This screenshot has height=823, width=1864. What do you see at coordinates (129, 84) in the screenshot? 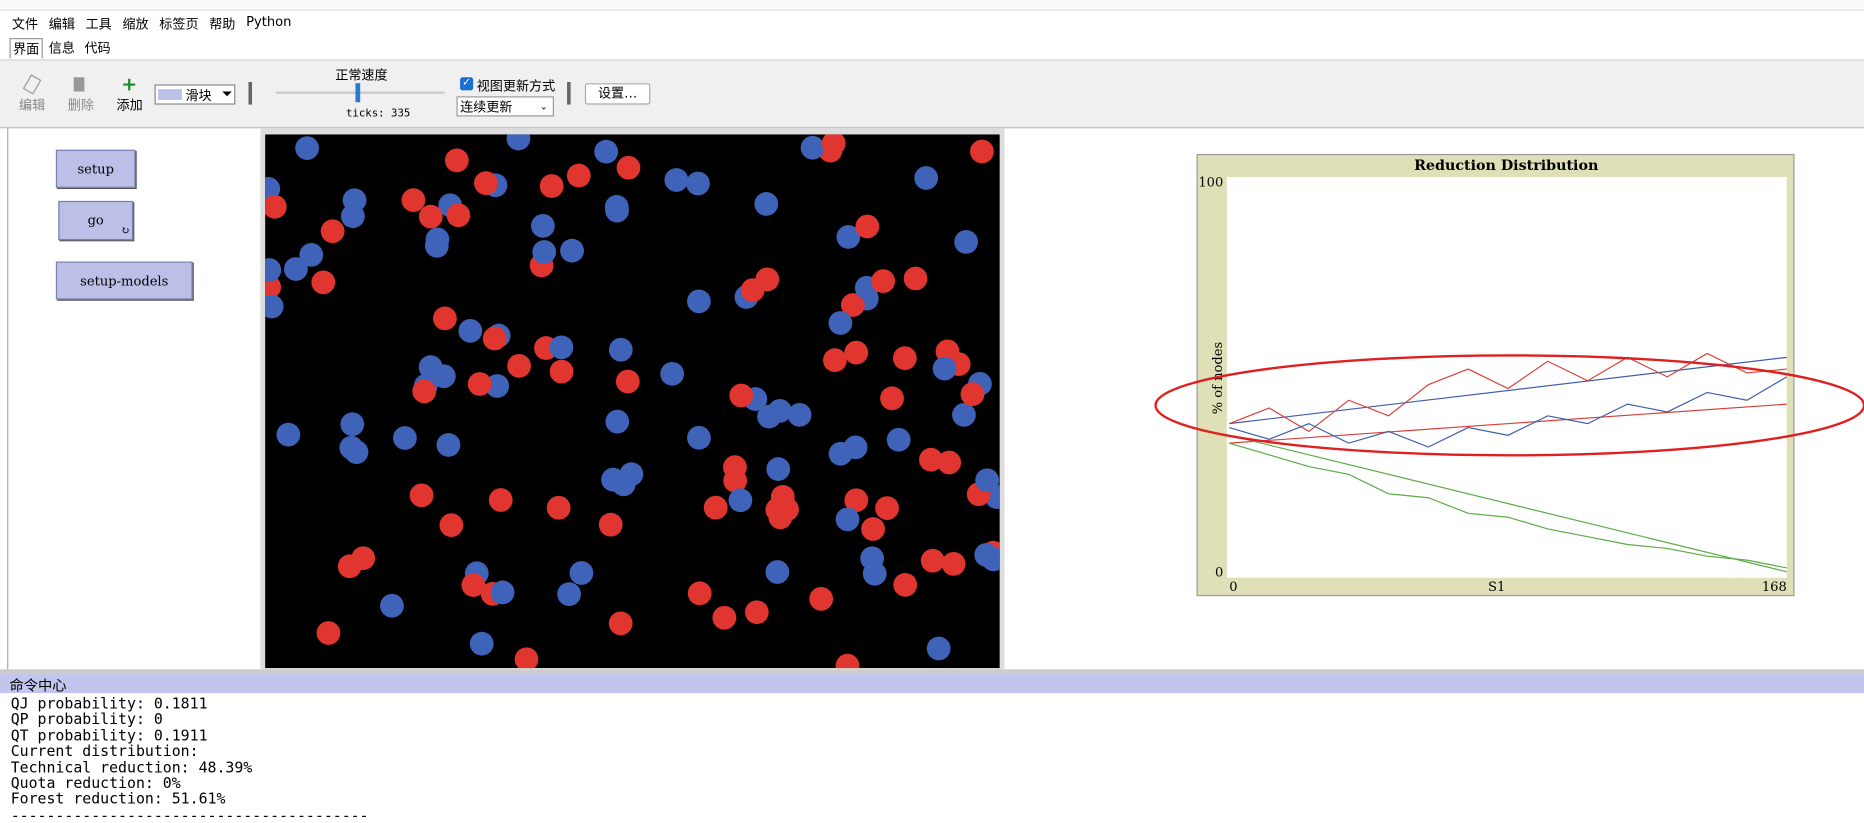
I see `add-icon: +` at bounding box center [129, 84].